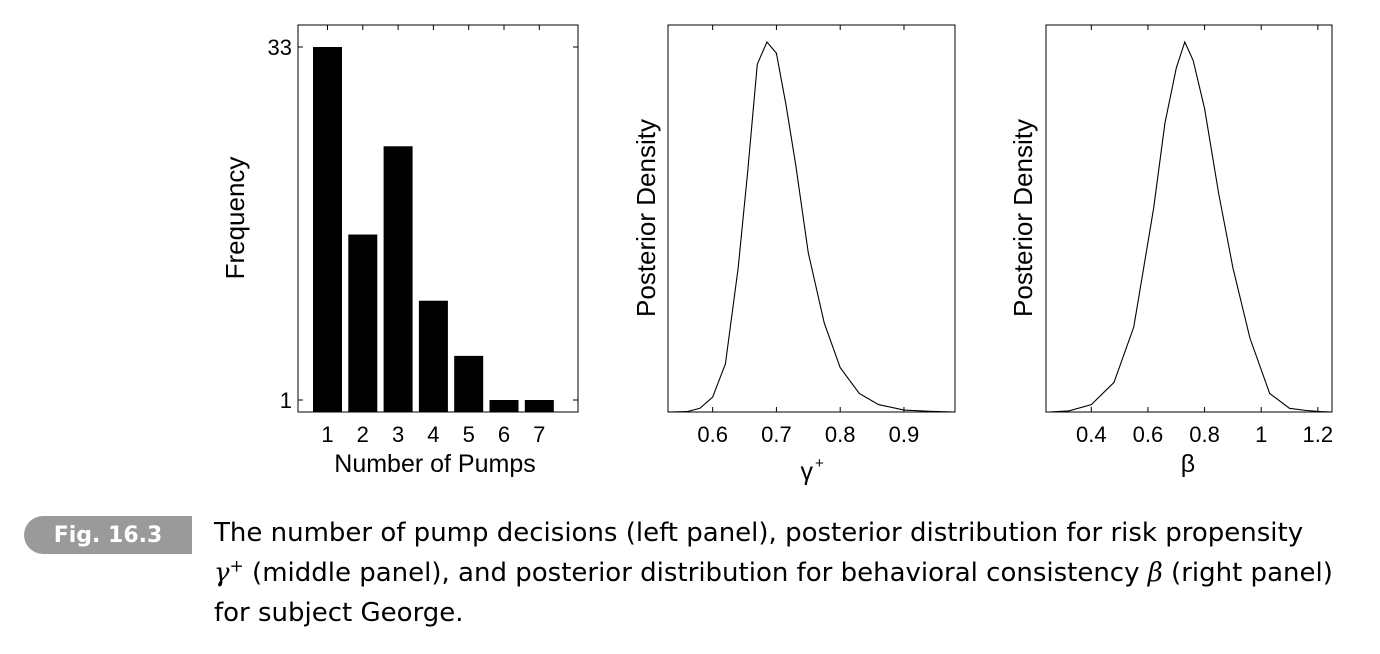  I want to click on y-tick-label: 33, so click(280, 47).